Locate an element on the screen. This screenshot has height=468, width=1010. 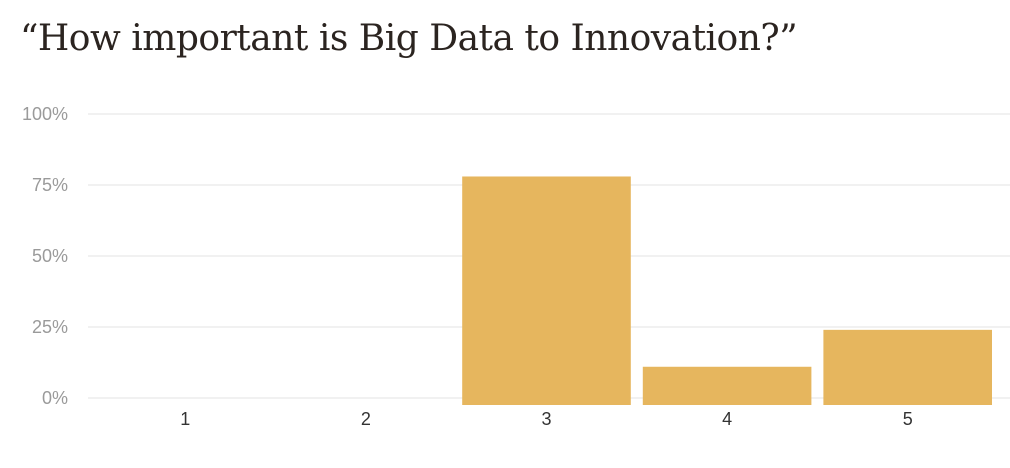
x-tick-label: 3 is located at coordinates (546, 419).